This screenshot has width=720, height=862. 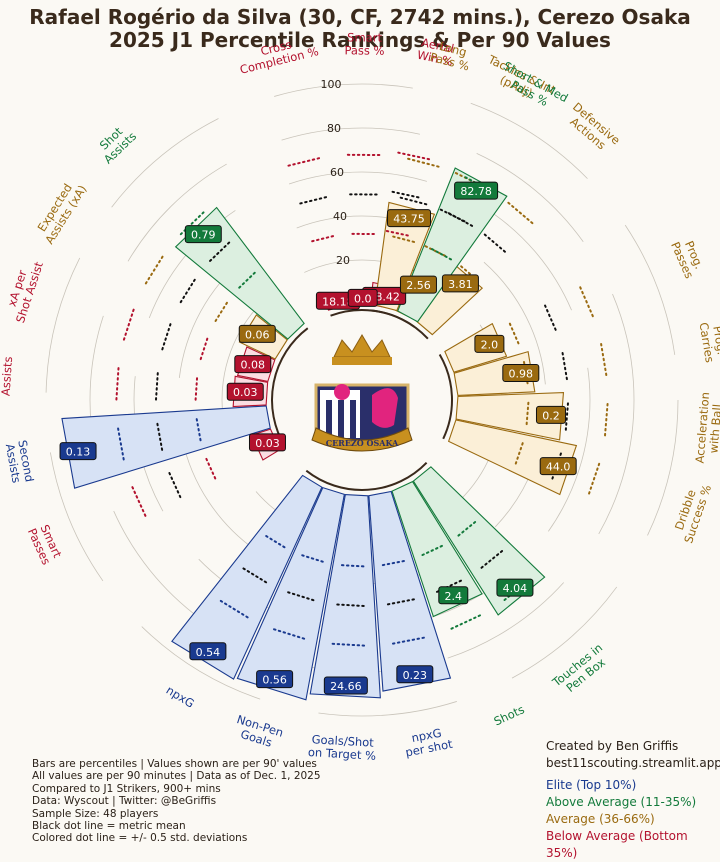 I want to click on category-label: npxG, so click(x=180, y=697).